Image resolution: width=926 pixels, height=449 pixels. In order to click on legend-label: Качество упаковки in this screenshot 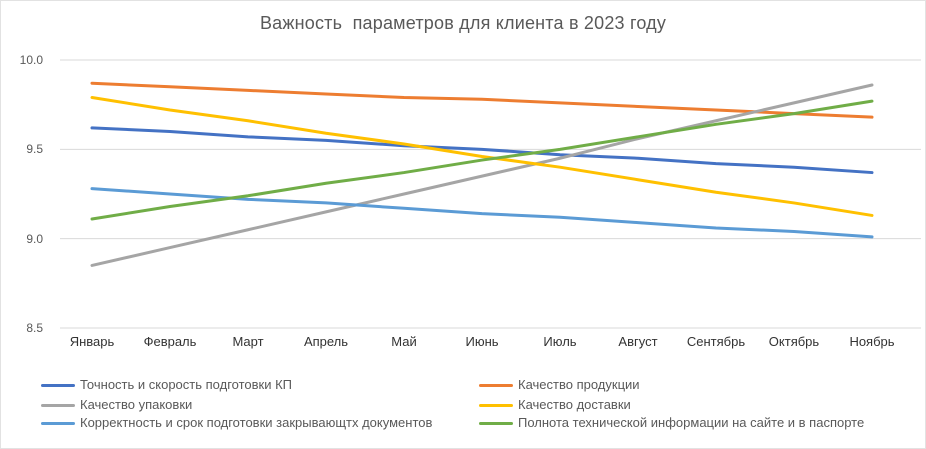, I will do `click(136, 404)`.